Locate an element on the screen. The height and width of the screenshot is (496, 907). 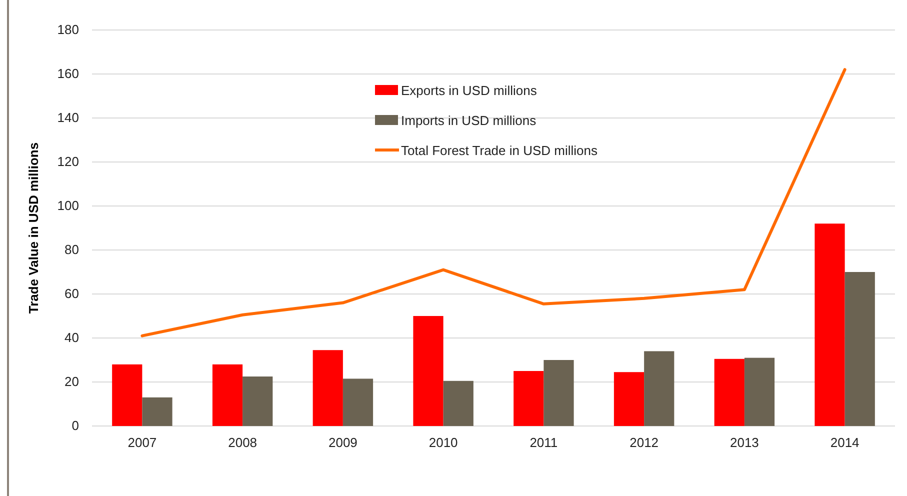
y-tick-label: 40 is located at coordinates (71, 338).